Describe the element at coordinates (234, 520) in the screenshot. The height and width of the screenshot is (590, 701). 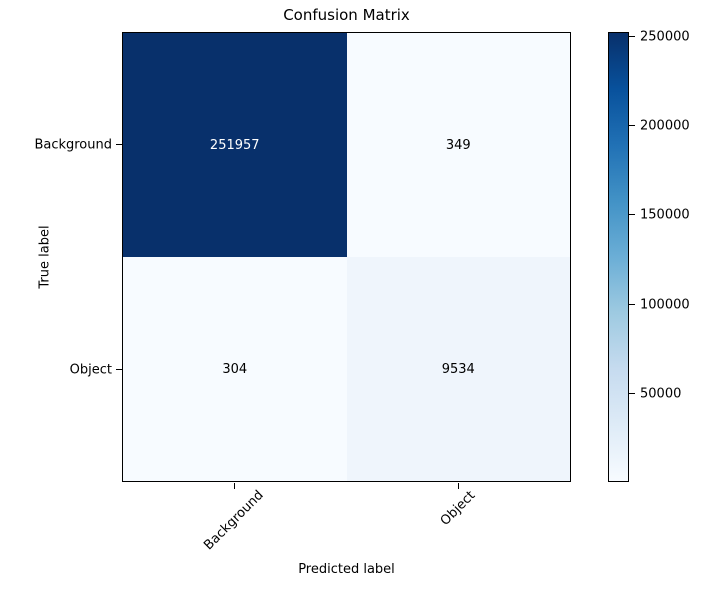
I see `x-tick-label-background: Background` at that location.